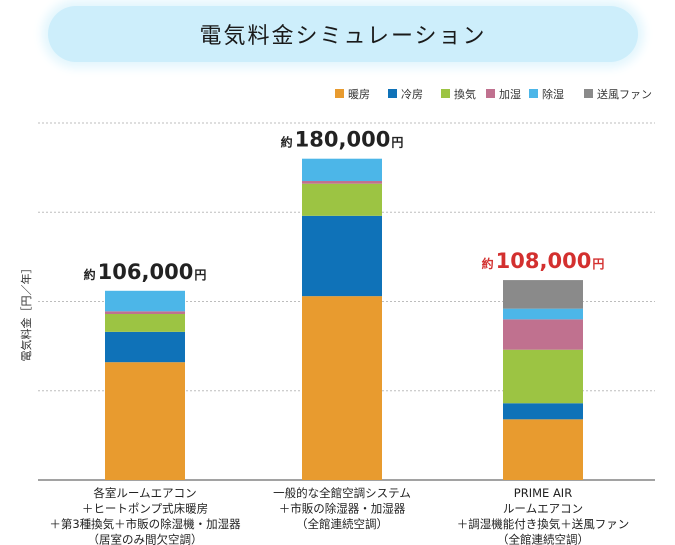  What do you see at coordinates (145, 539) in the screenshot?
I see `category-label-line: （居室のみ間欠空調）` at bounding box center [145, 539].